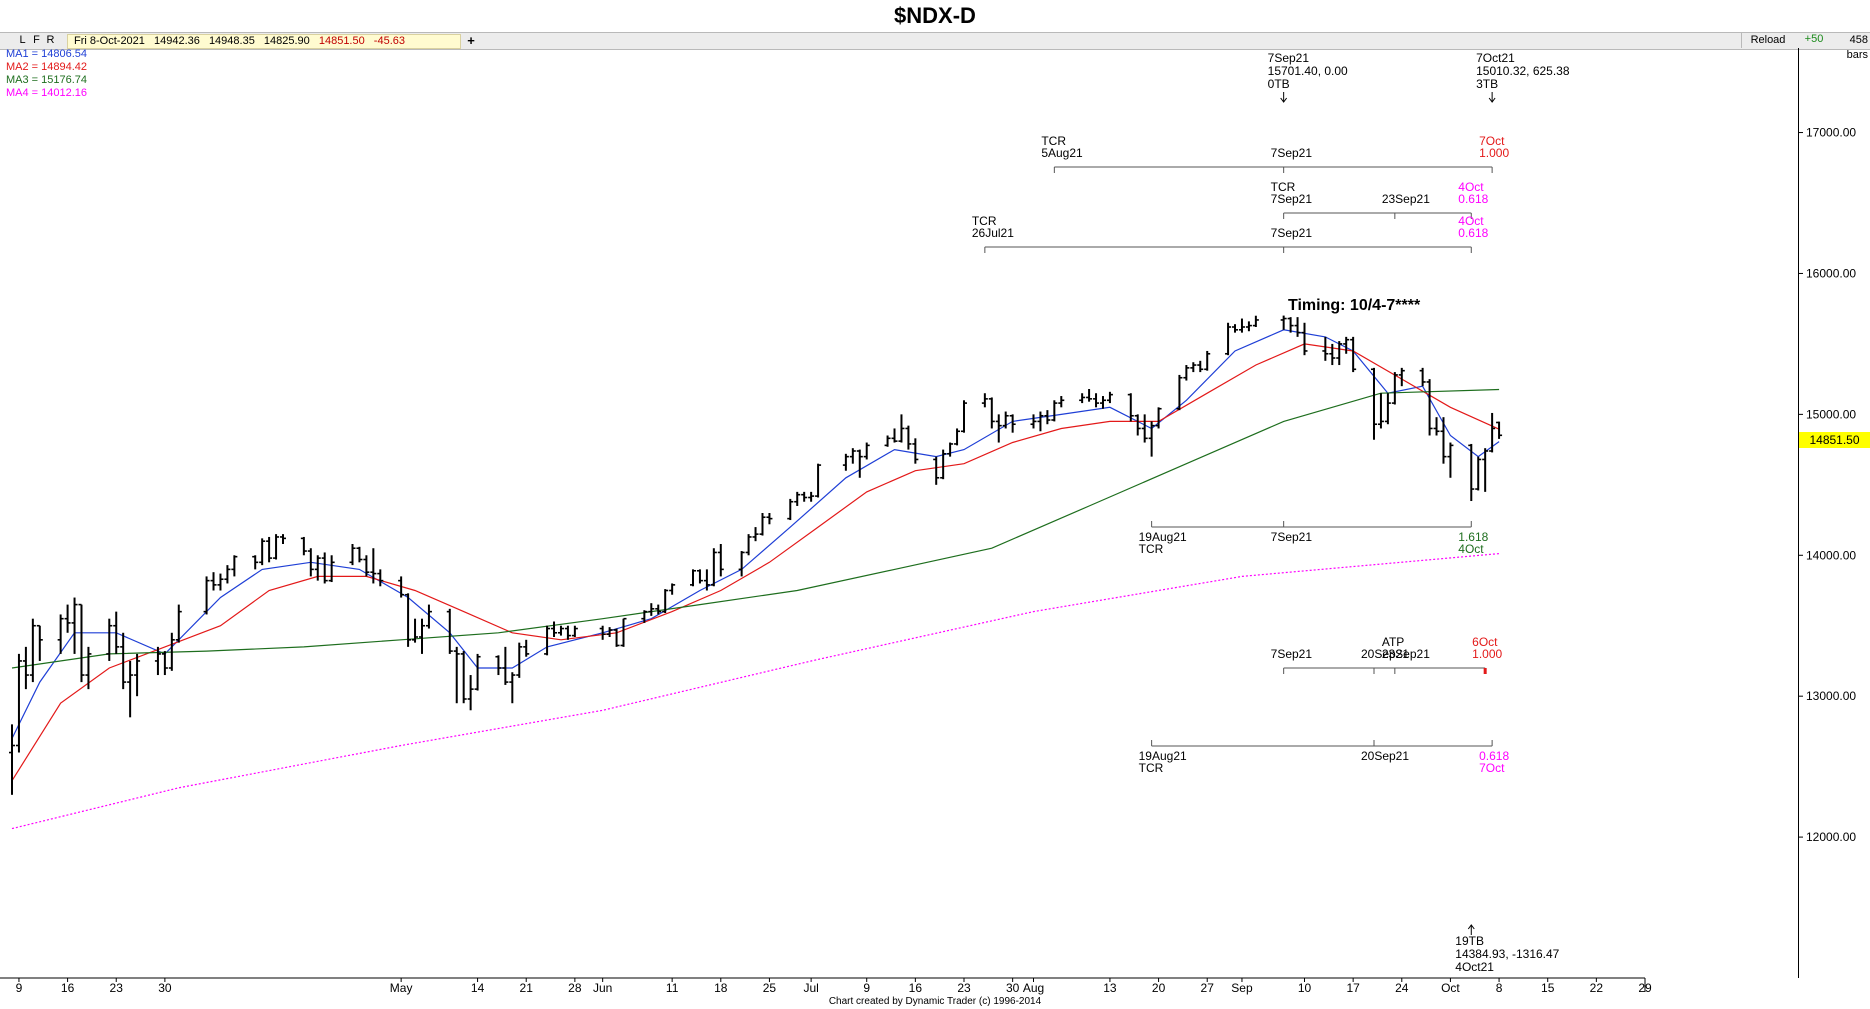 The height and width of the screenshot is (1009, 1870). I want to click on x-tick-label: 13, so click(1110, 988).